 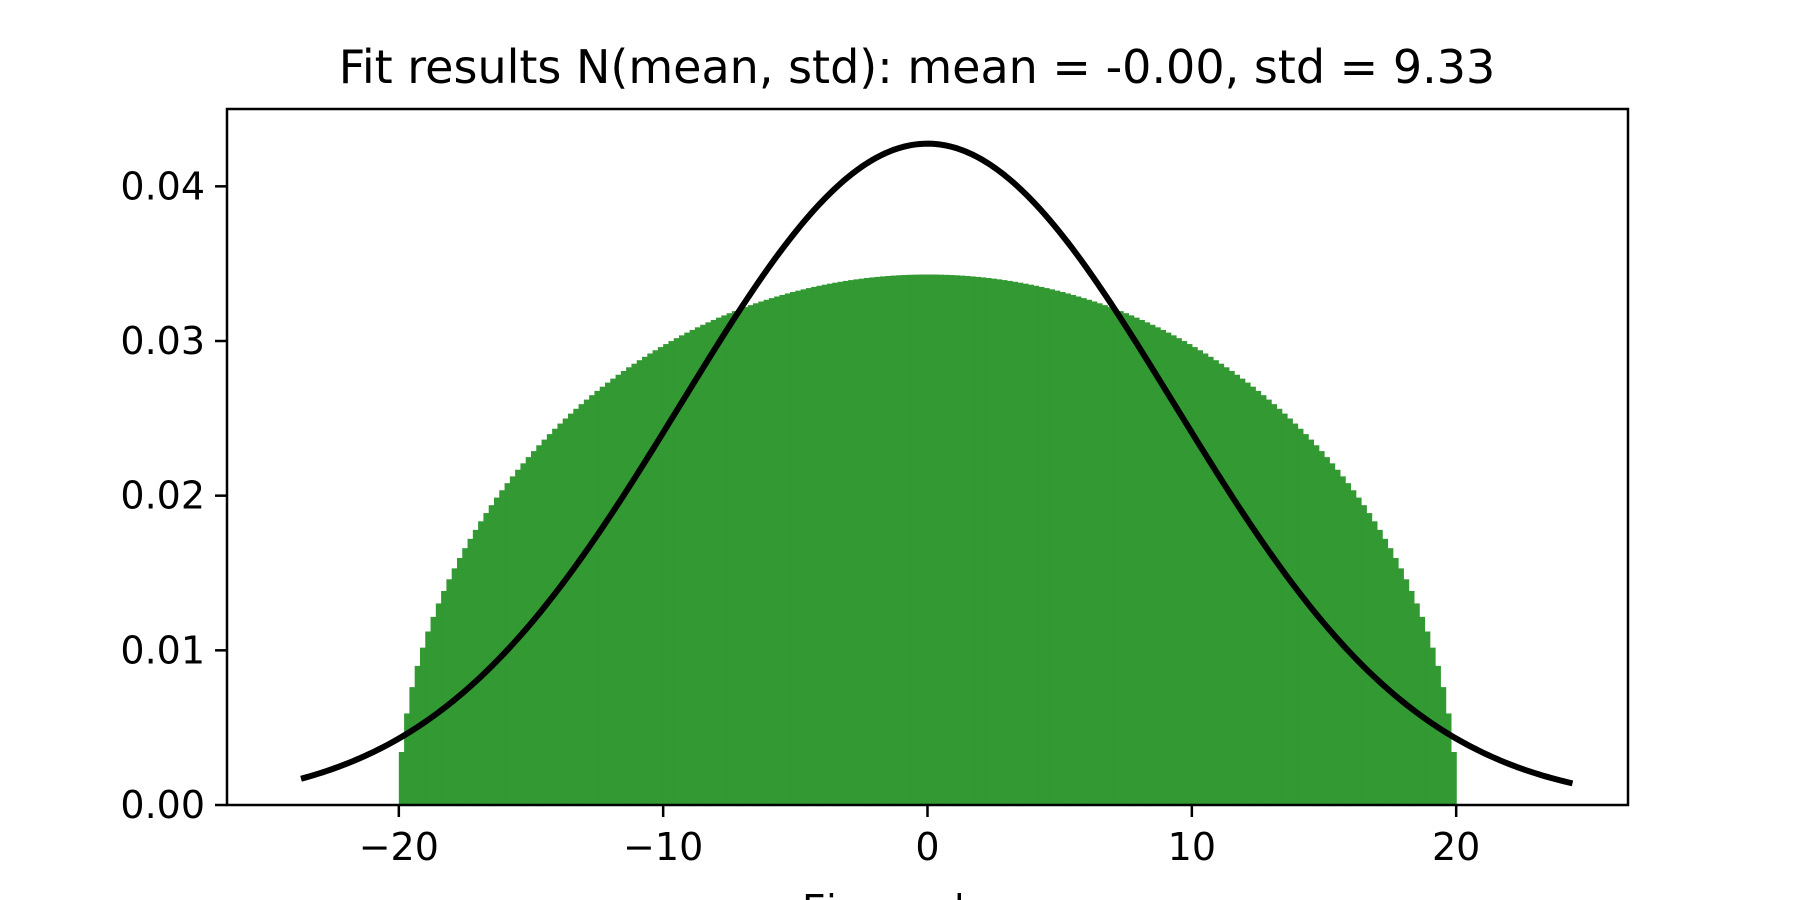 I want to click on y-tick-label: 0.01, so click(x=162, y=650).